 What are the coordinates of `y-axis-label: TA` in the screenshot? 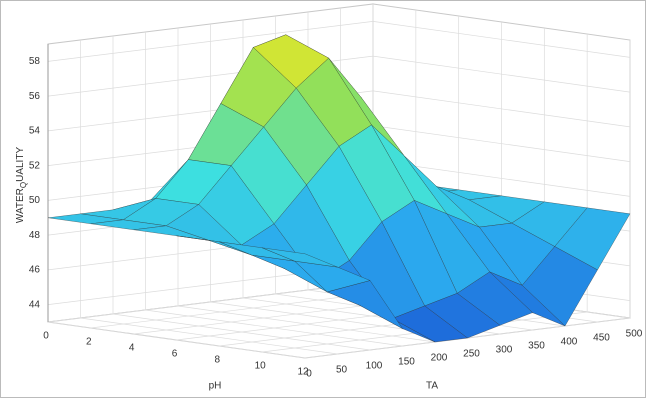 It's located at (432, 386).